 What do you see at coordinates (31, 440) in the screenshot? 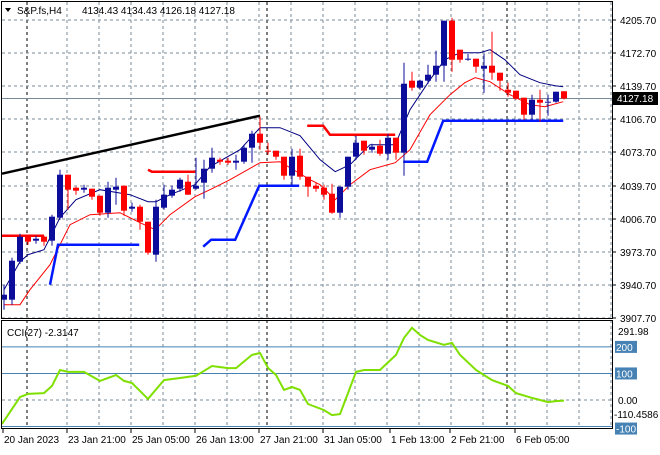
I see `time-tick-label: 20 Jan 2023` at bounding box center [31, 440].